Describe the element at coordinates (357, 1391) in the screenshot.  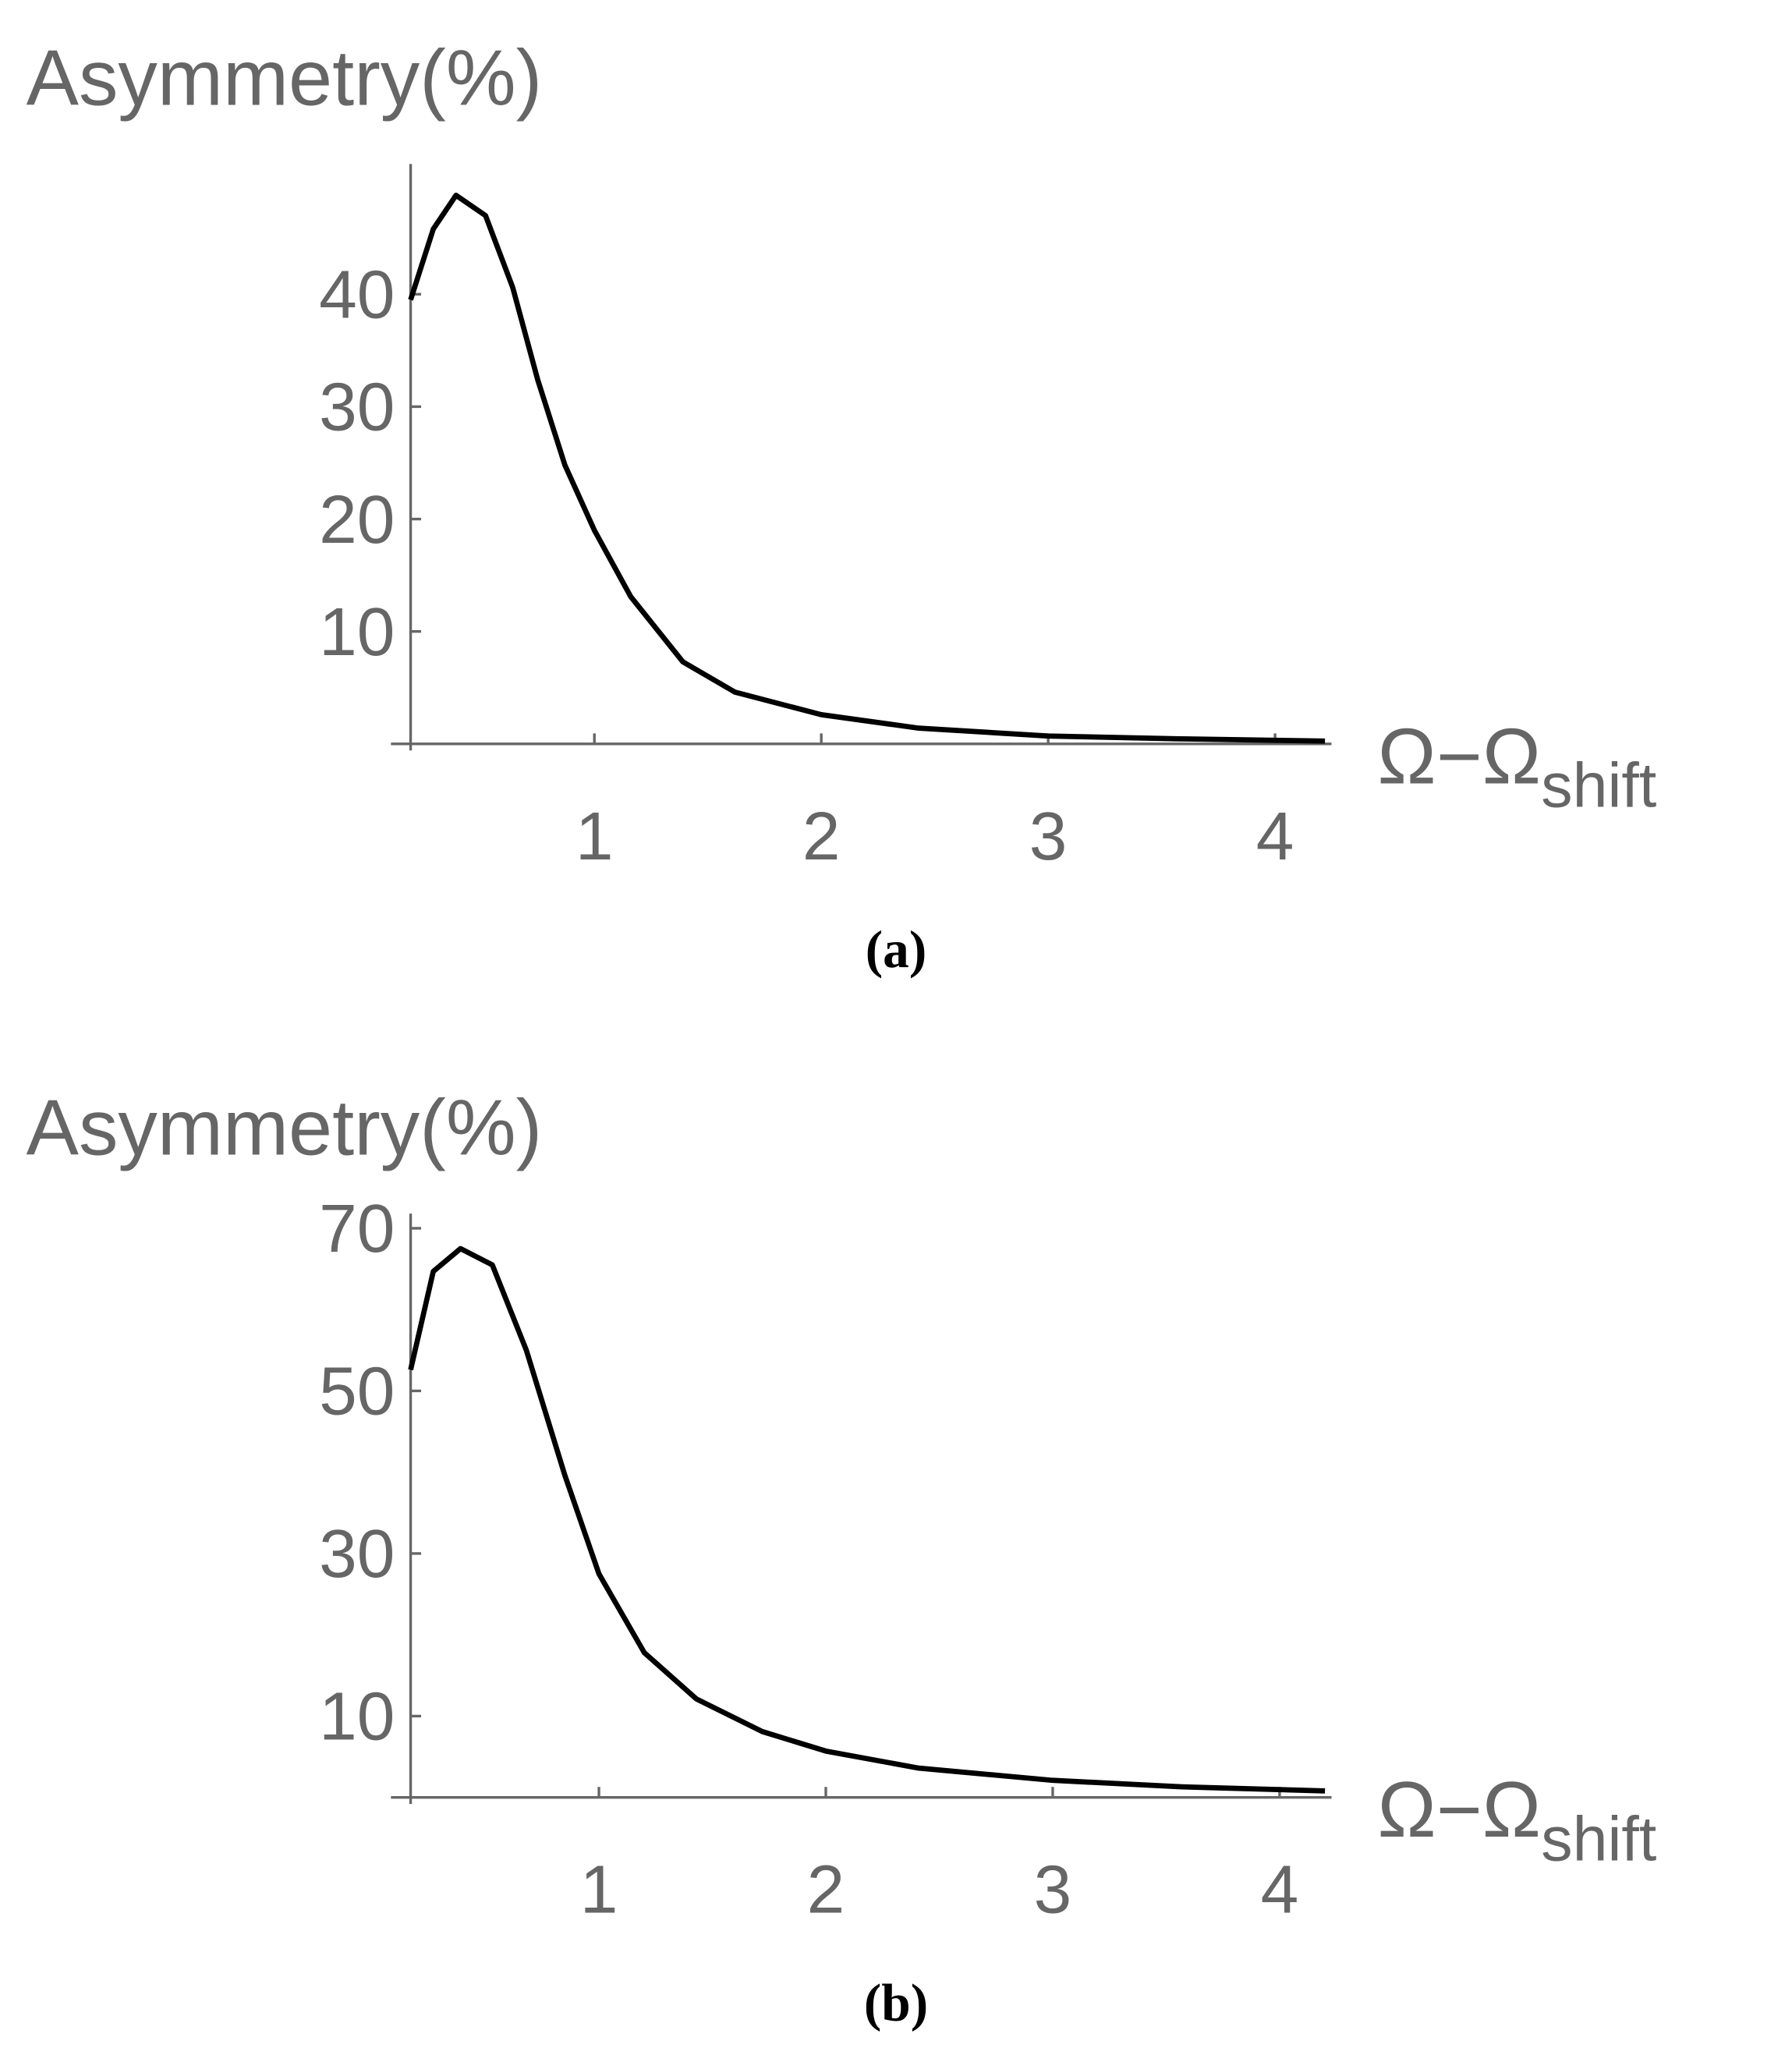
I see `y-tick-label: 50` at that location.